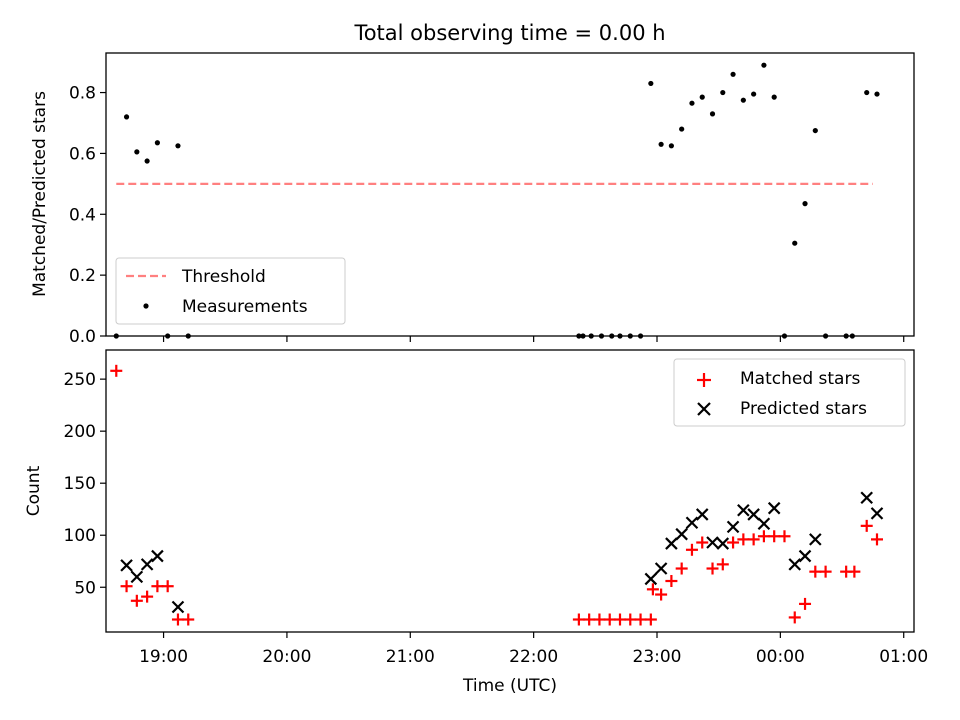  I want to click on count-x-tick-label: 20:00, so click(286, 657).